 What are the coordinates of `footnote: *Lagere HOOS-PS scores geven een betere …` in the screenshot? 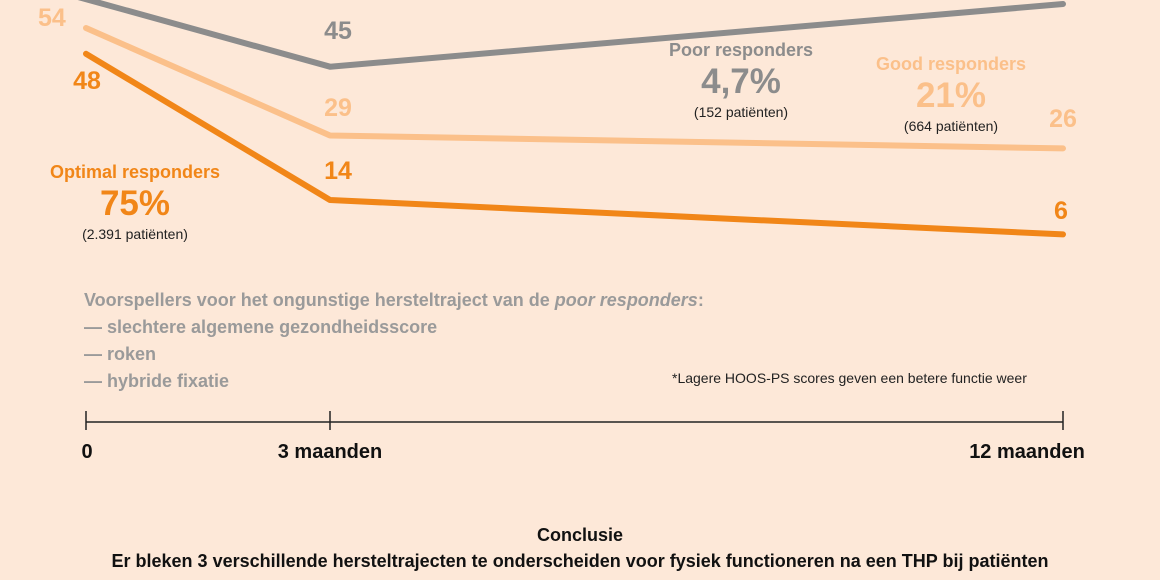 It's located at (849, 378).